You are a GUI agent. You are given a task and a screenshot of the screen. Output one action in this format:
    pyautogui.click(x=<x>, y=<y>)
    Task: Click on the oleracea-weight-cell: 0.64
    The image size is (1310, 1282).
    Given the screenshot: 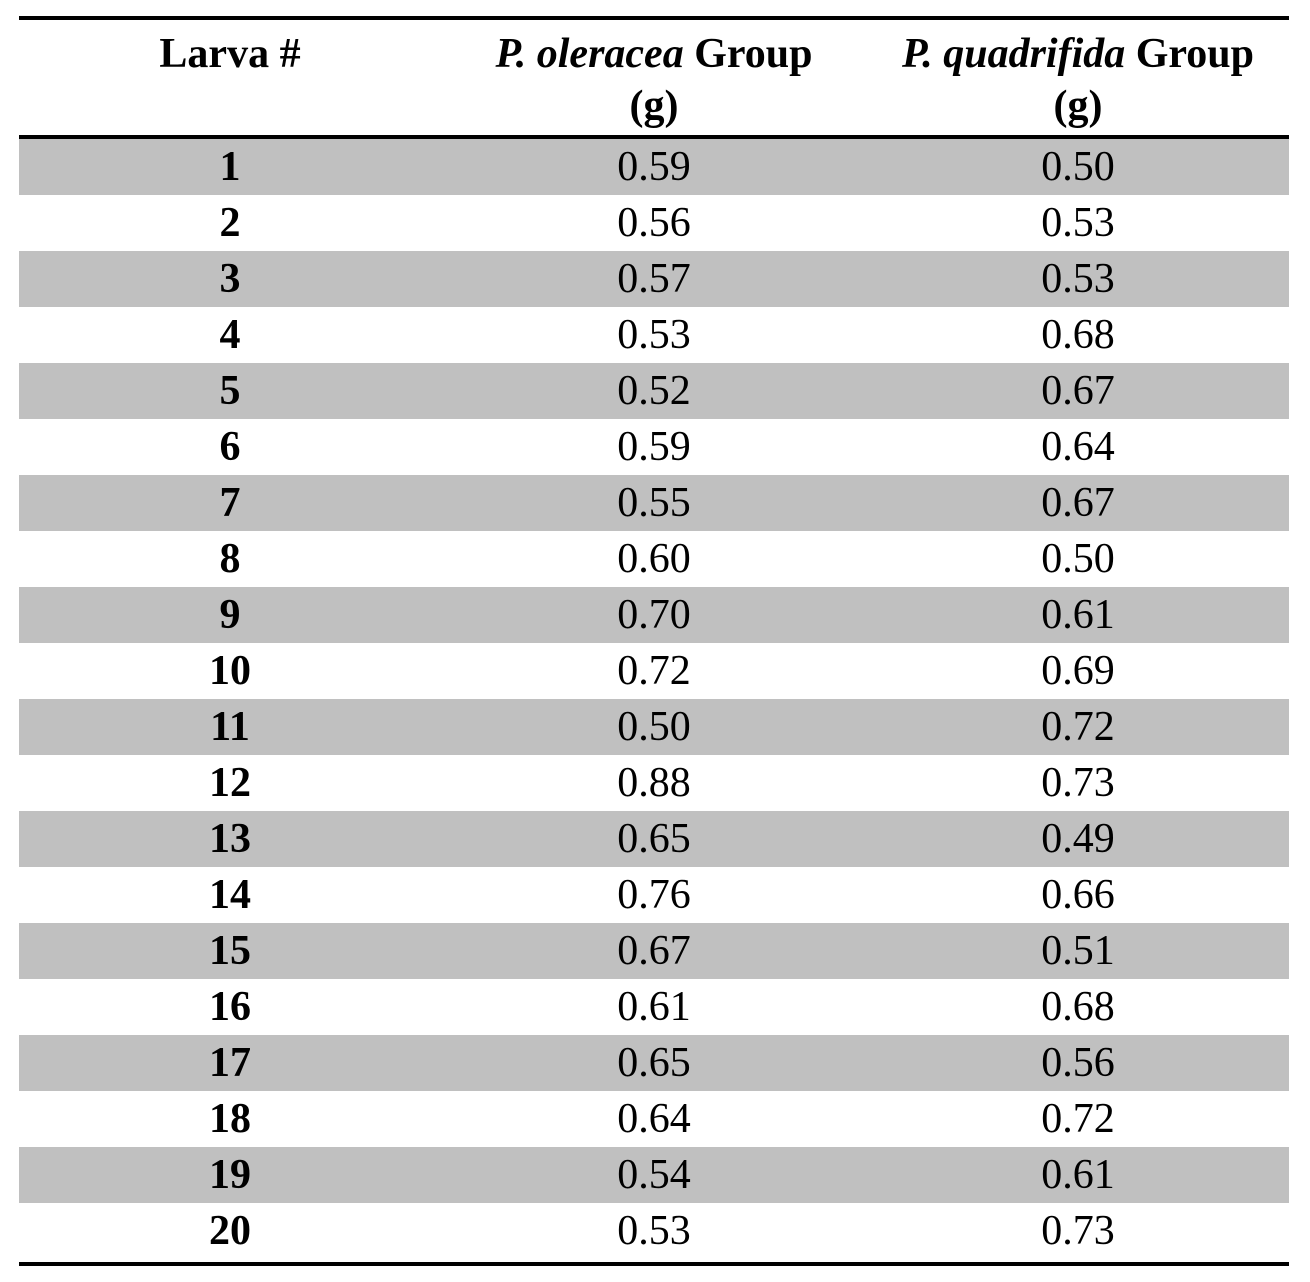 What is the action you would take?
    pyautogui.click(x=654, y=1119)
    